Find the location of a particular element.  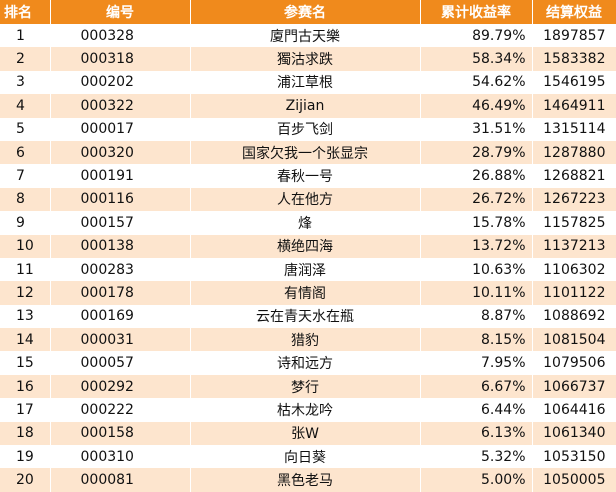

equity-cell: 1088692 is located at coordinates (574, 316).